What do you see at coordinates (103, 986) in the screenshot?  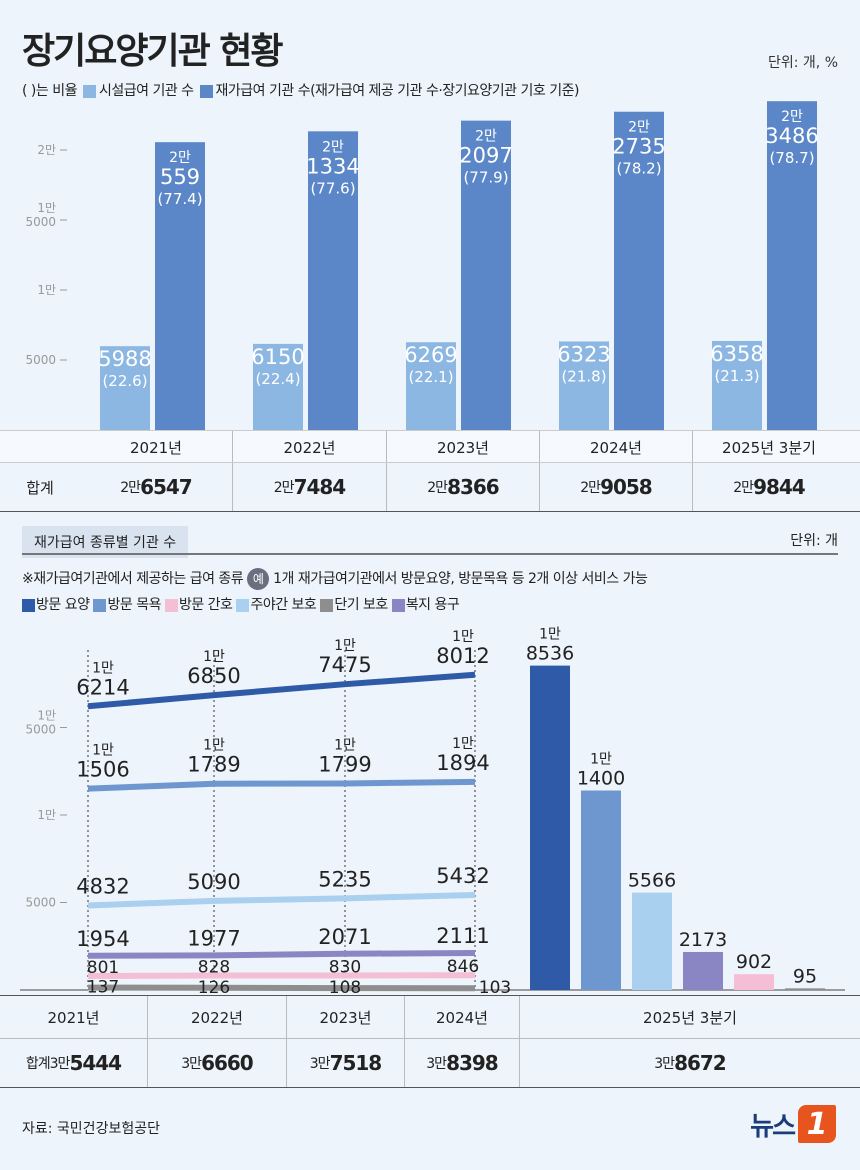 I see `line-value-label: 137` at bounding box center [103, 986].